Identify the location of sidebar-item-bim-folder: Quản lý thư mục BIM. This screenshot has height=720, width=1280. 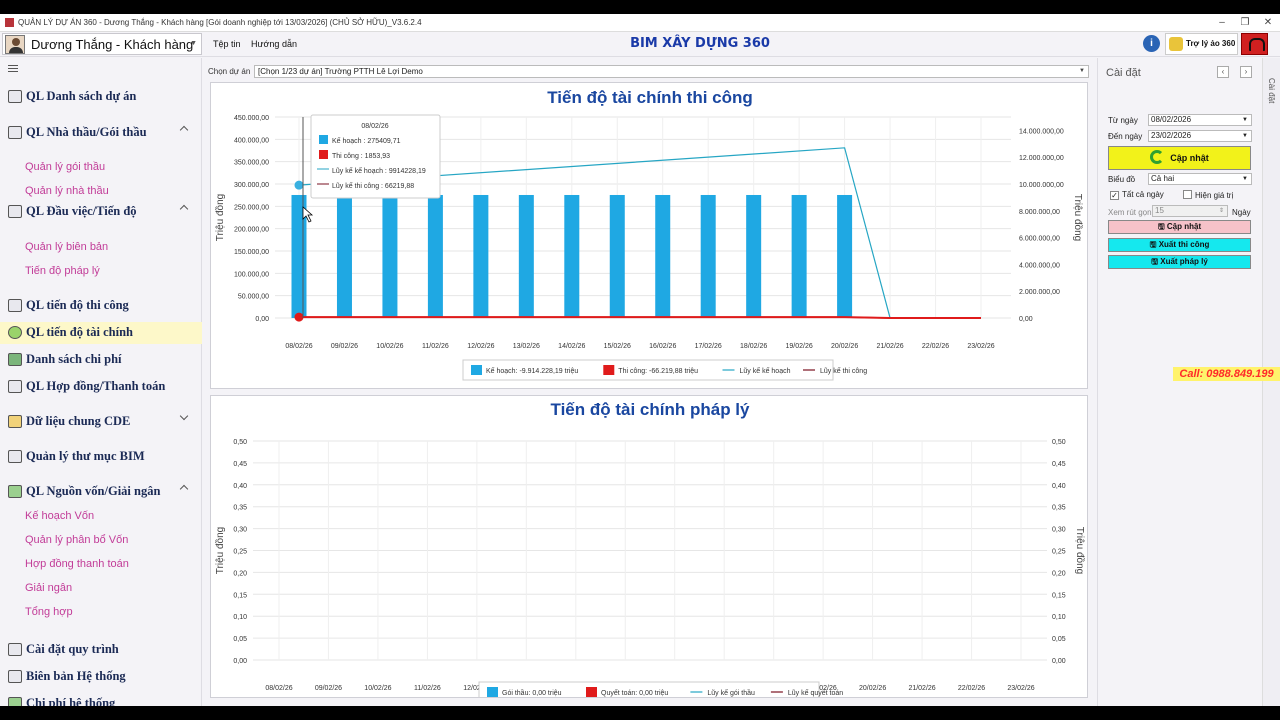
(101, 457).